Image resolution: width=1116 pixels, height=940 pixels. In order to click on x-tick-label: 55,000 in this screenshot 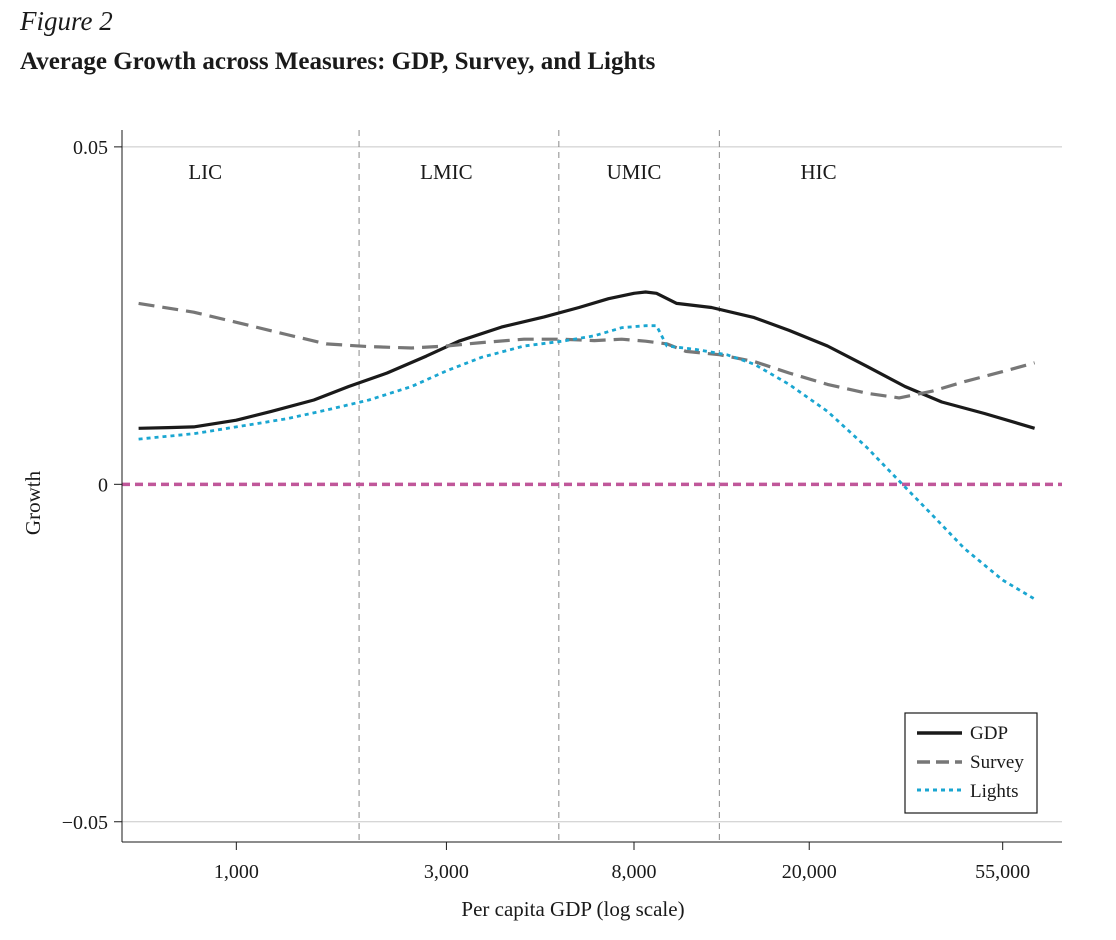, I will do `click(1002, 872)`.